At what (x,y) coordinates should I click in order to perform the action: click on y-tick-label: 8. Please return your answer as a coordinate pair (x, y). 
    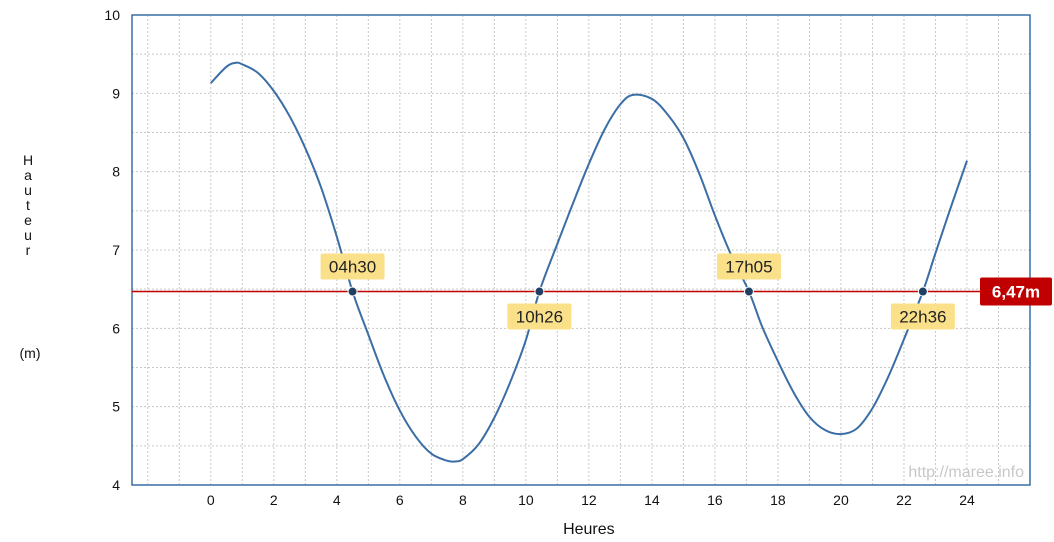
    Looking at the image, I should click on (116, 172).